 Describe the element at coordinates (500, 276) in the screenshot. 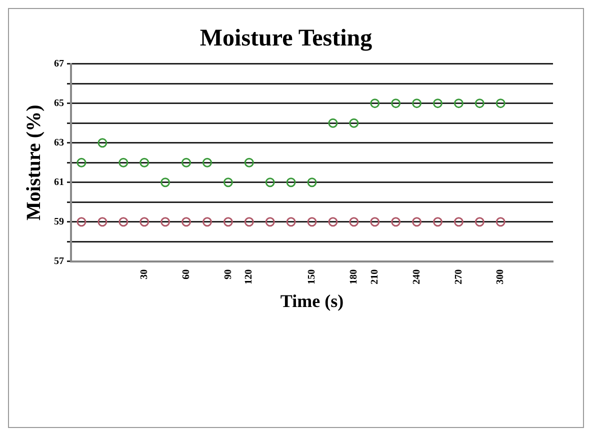

I see `x-tick-label: 300` at that location.